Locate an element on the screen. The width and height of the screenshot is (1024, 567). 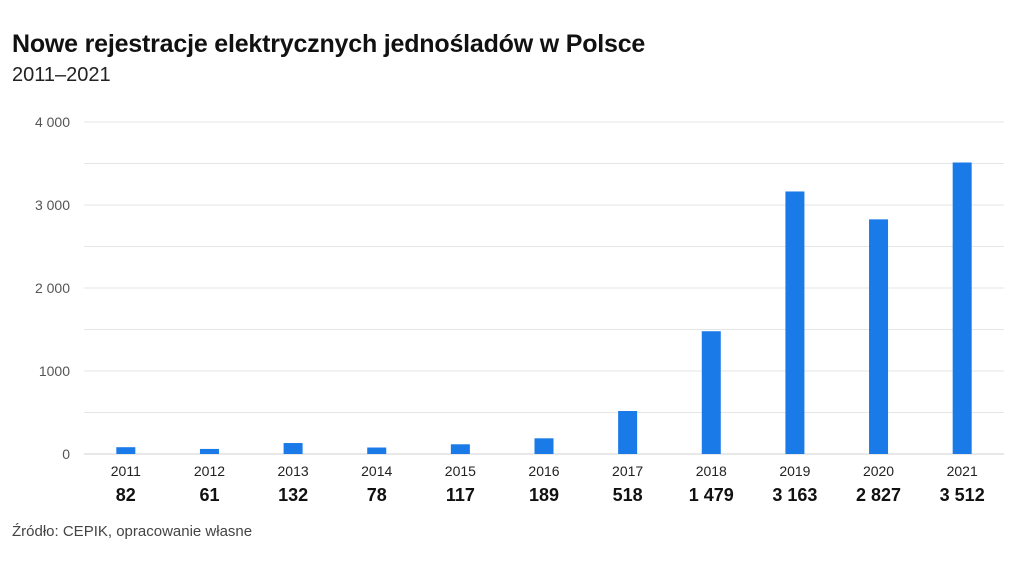
y-tick-label: 2 000 is located at coordinates (52, 288).